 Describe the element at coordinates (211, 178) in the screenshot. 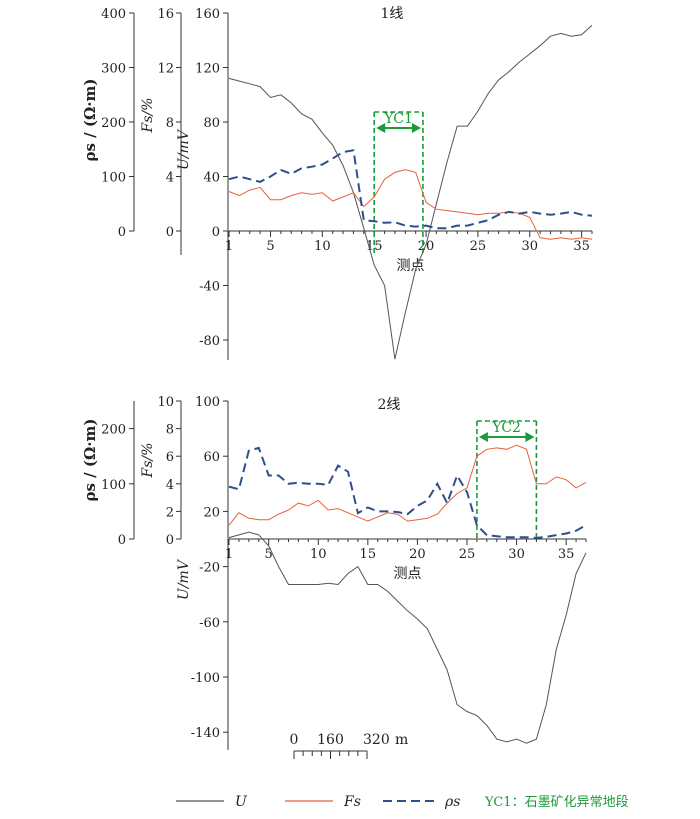

I see `u-axis-tick-label: 40` at that location.